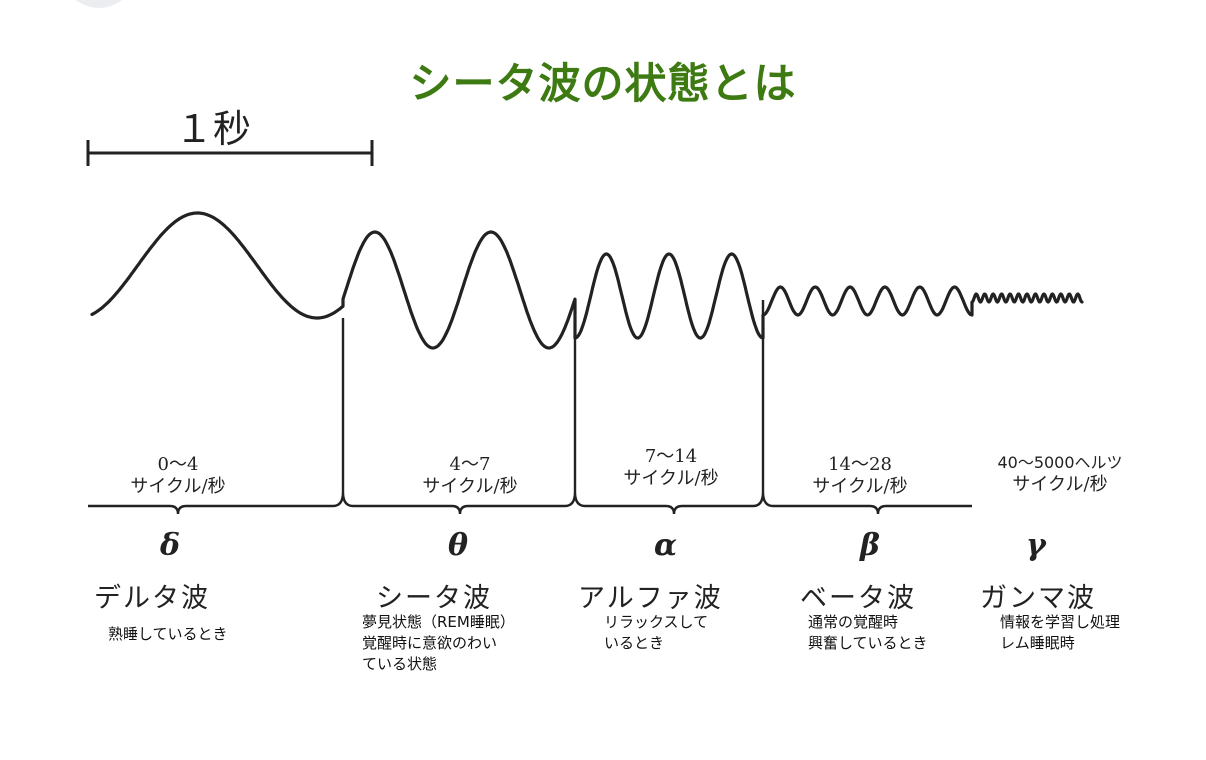 The width and height of the screenshot is (1206, 760). What do you see at coordinates (868, 643) in the screenshot?
I see `beta-desc-line: 興奮しているとき` at bounding box center [868, 643].